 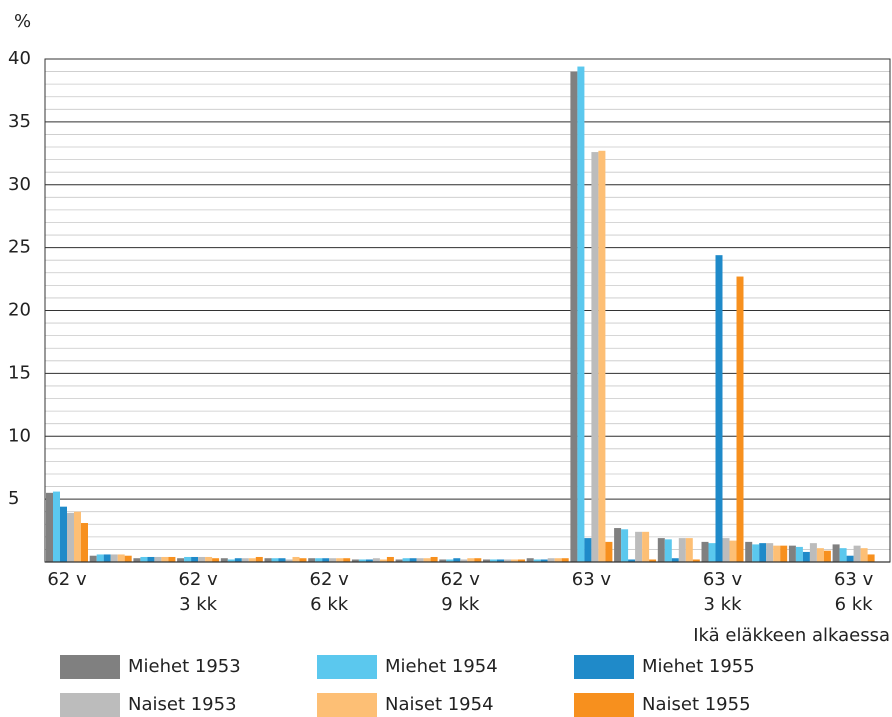 I want to click on y-tick-label: 15, so click(x=19, y=372).